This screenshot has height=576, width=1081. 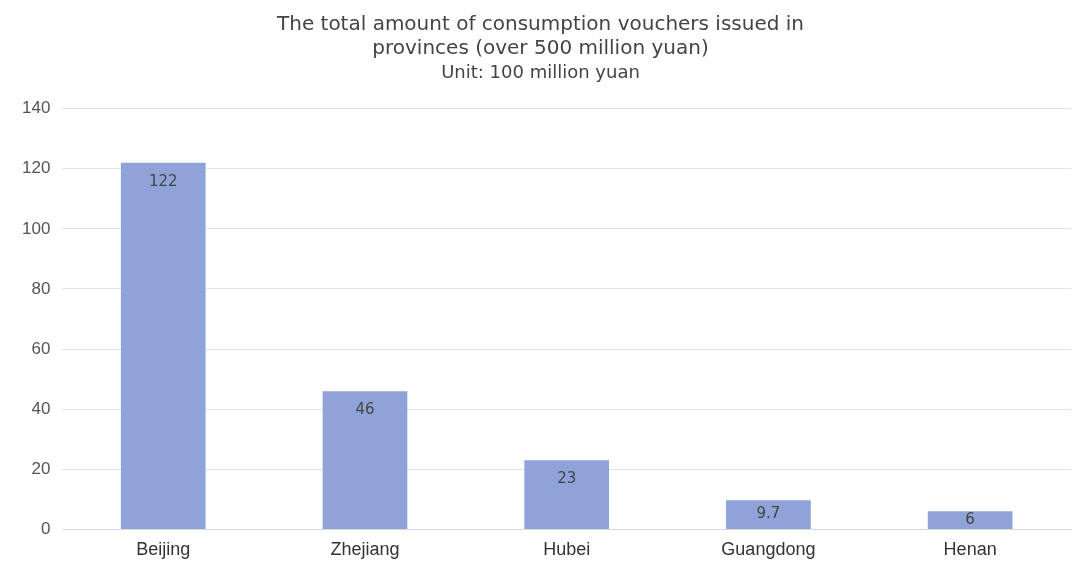 I want to click on chart-subtitle: Unit: 100 million yuan, so click(x=540, y=72).